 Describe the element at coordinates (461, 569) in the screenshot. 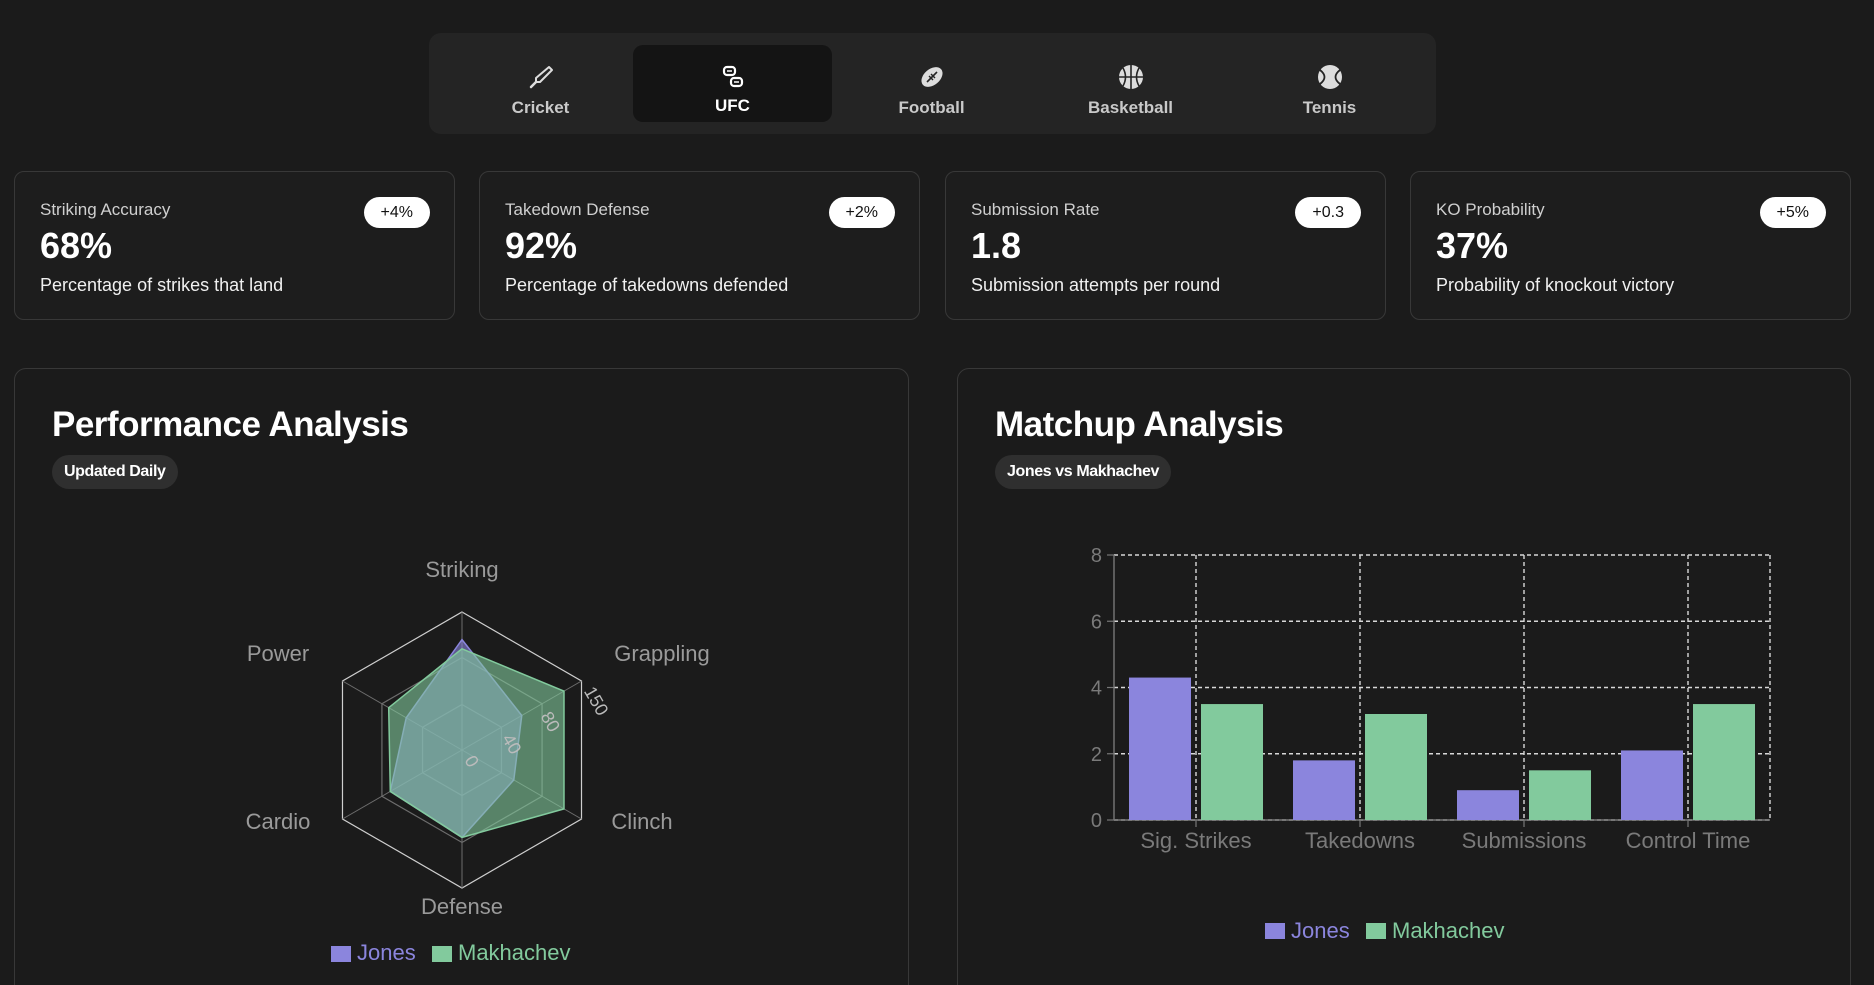

I see `radar-axis-label: Striking` at that location.